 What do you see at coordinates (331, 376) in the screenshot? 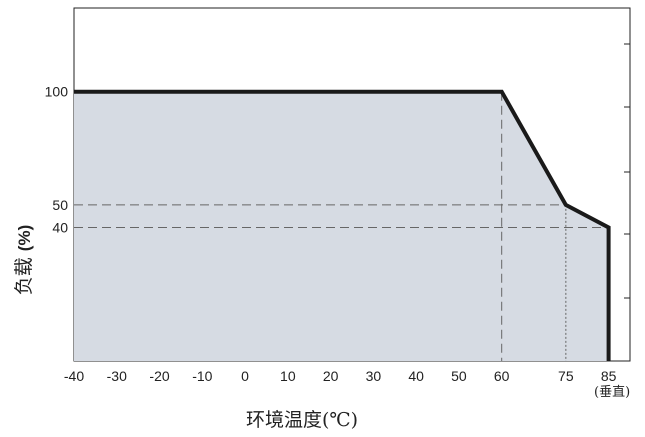
I see `x-tick-label: 20` at bounding box center [331, 376].